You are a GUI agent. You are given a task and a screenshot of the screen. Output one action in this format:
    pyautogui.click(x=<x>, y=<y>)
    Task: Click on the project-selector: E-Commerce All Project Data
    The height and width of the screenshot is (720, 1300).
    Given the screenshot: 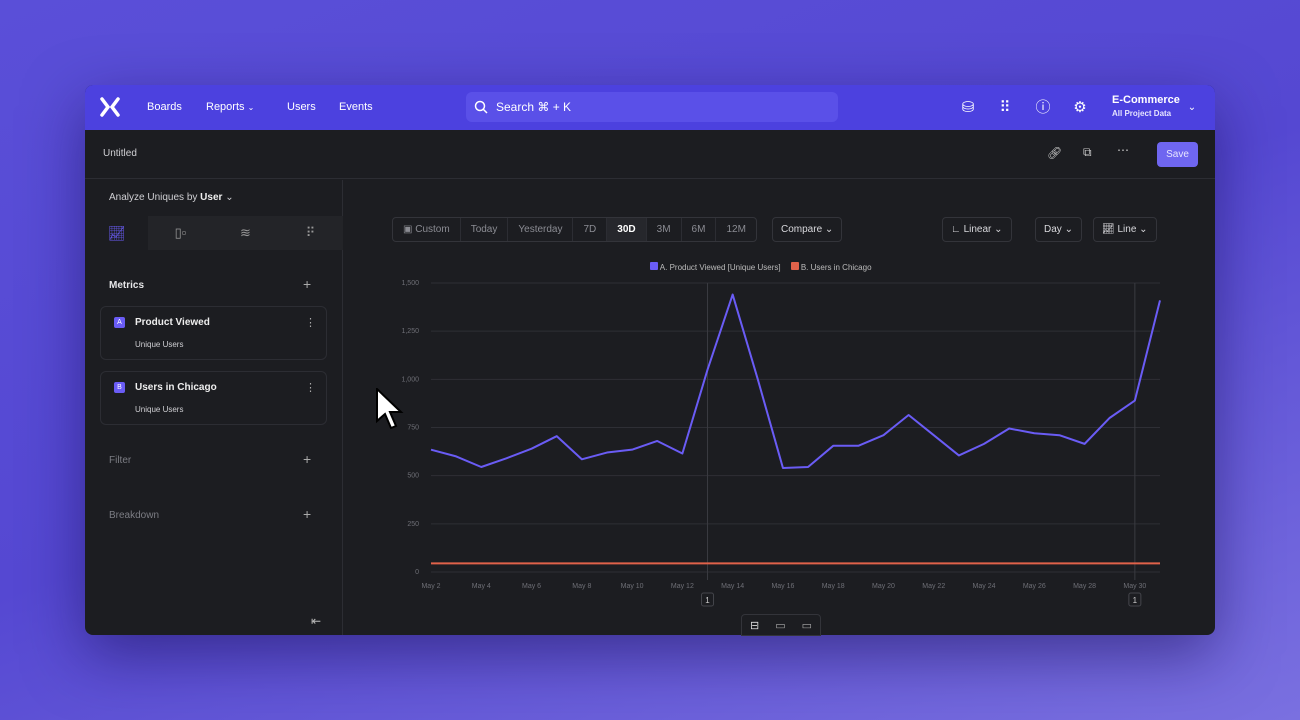 What is the action you would take?
    pyautogui.click(x=1146, y=106)
    